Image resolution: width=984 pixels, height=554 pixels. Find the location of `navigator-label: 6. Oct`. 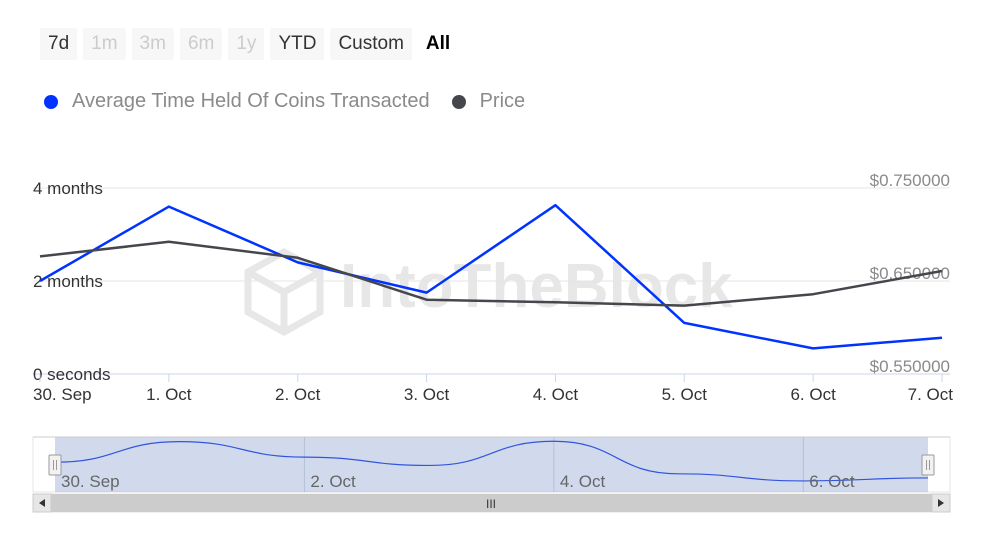

navigator-label: 6. Oct is located at coordinates (832, 481).